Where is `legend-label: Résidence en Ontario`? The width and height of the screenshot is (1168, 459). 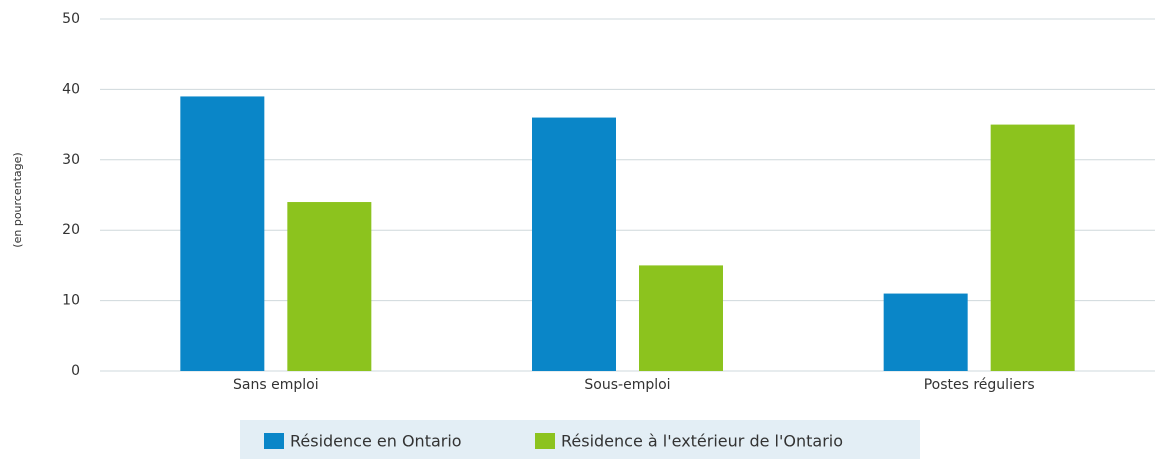
legend-label: Résidence en Ontario is located at coordinates (376, 441).